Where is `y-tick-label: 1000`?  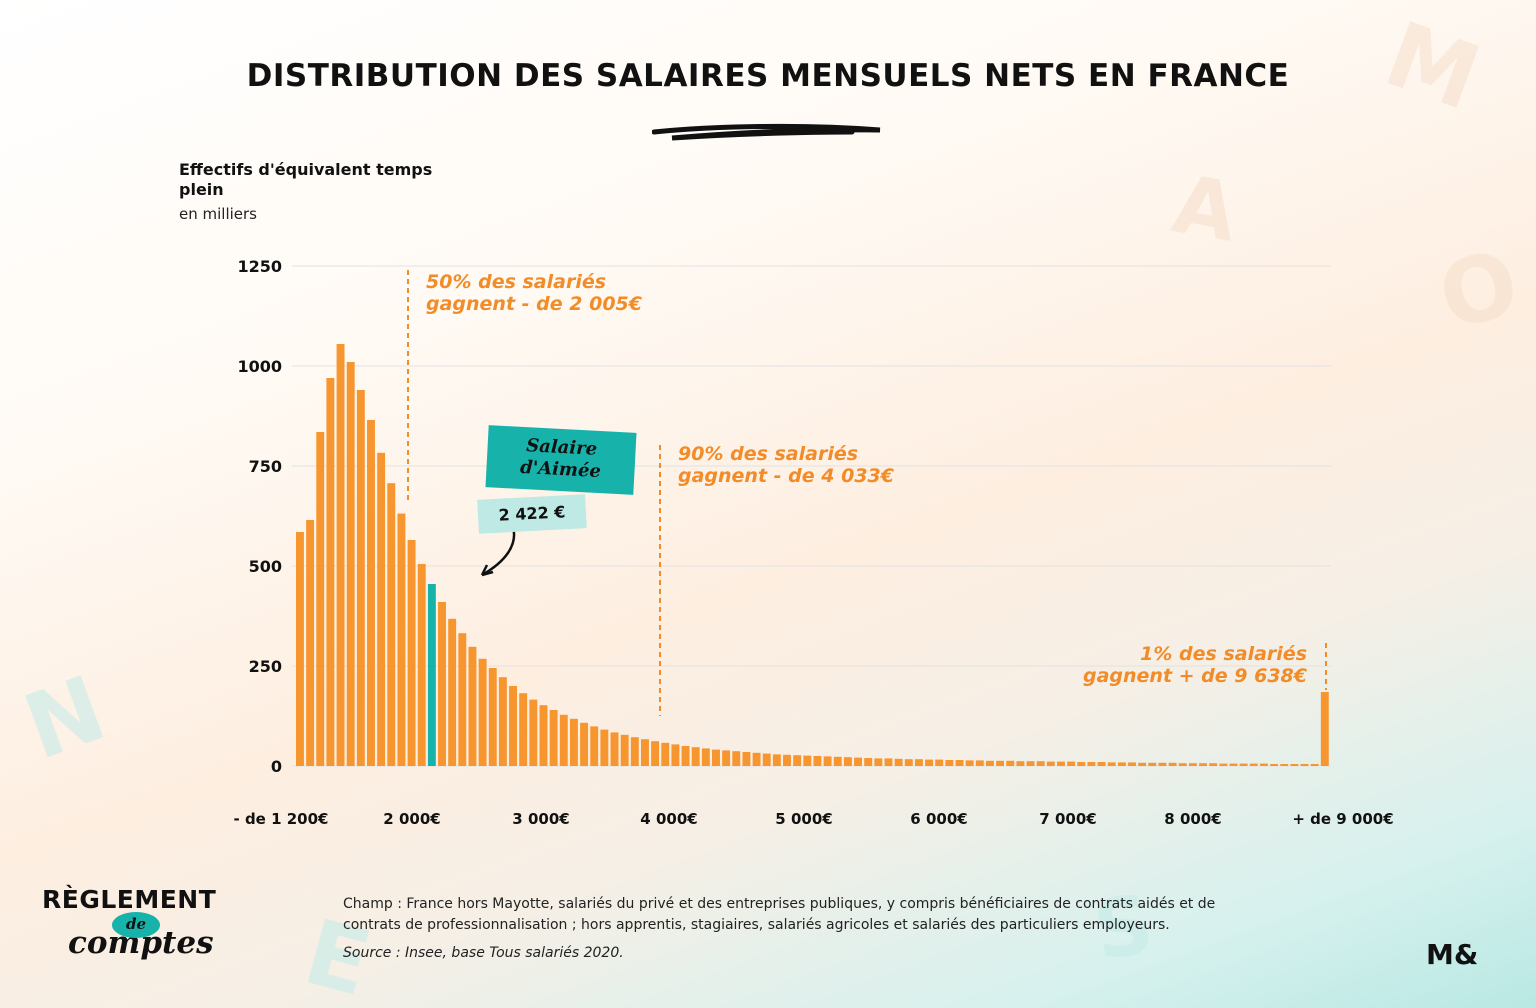 y-tick-label: 1000 is located at coordinates (259, 366).